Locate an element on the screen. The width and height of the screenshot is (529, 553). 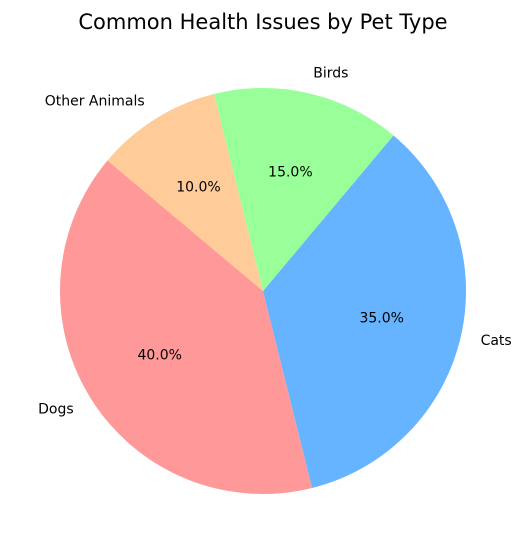
slice-label-birds: Birds is located at coordinates (330, 73).